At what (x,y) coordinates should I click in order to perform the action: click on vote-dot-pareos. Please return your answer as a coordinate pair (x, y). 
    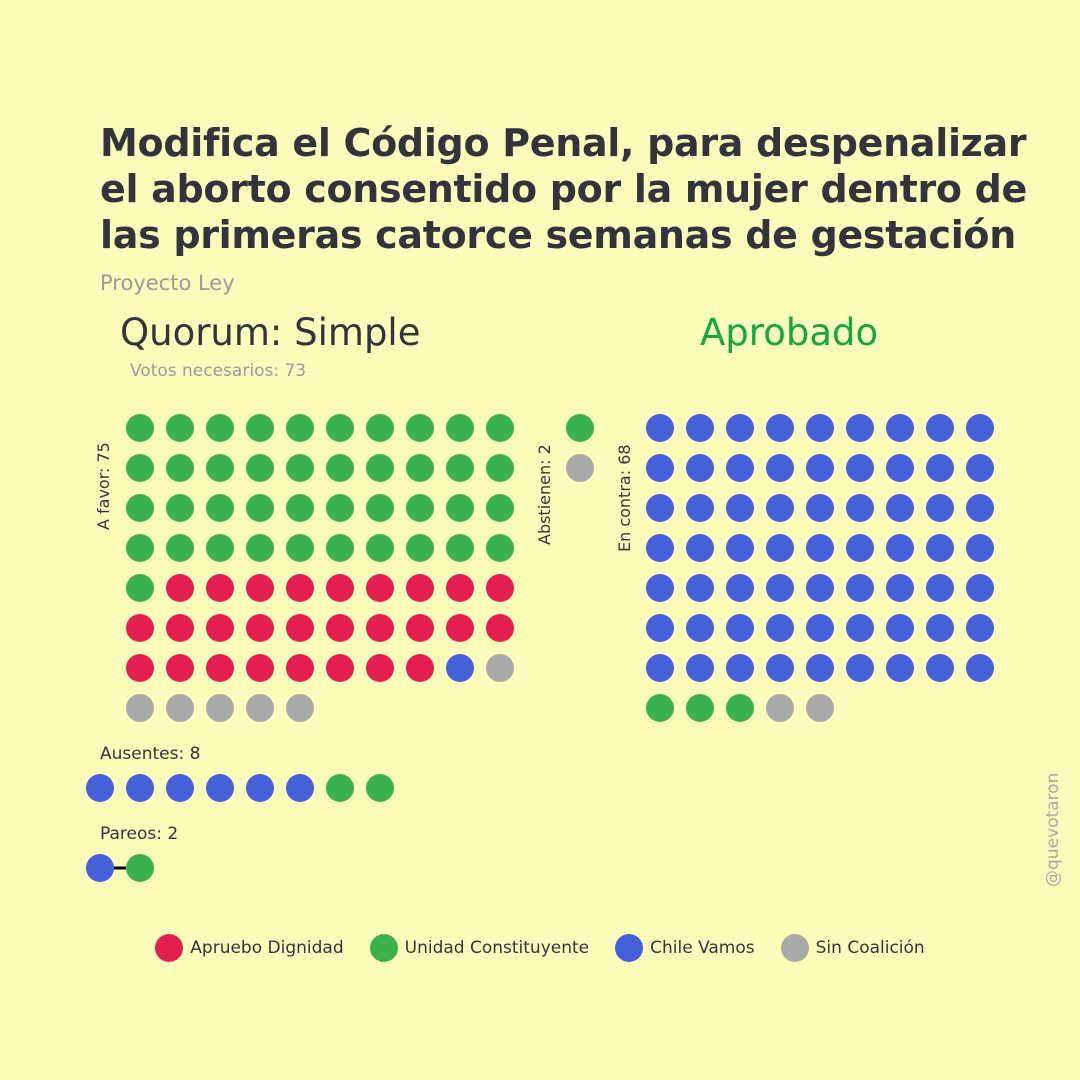
    Looking at the image, I should click on (140, 868).